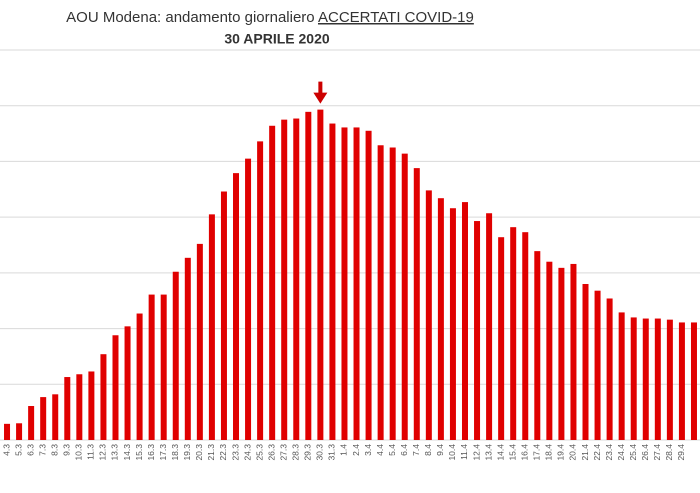 This screenshot has width=700, height=493. What do you see at coordinates (669, 452) in the screenshot?
I see `x-tick-label: 28.4` at bounding box center [669, 452].